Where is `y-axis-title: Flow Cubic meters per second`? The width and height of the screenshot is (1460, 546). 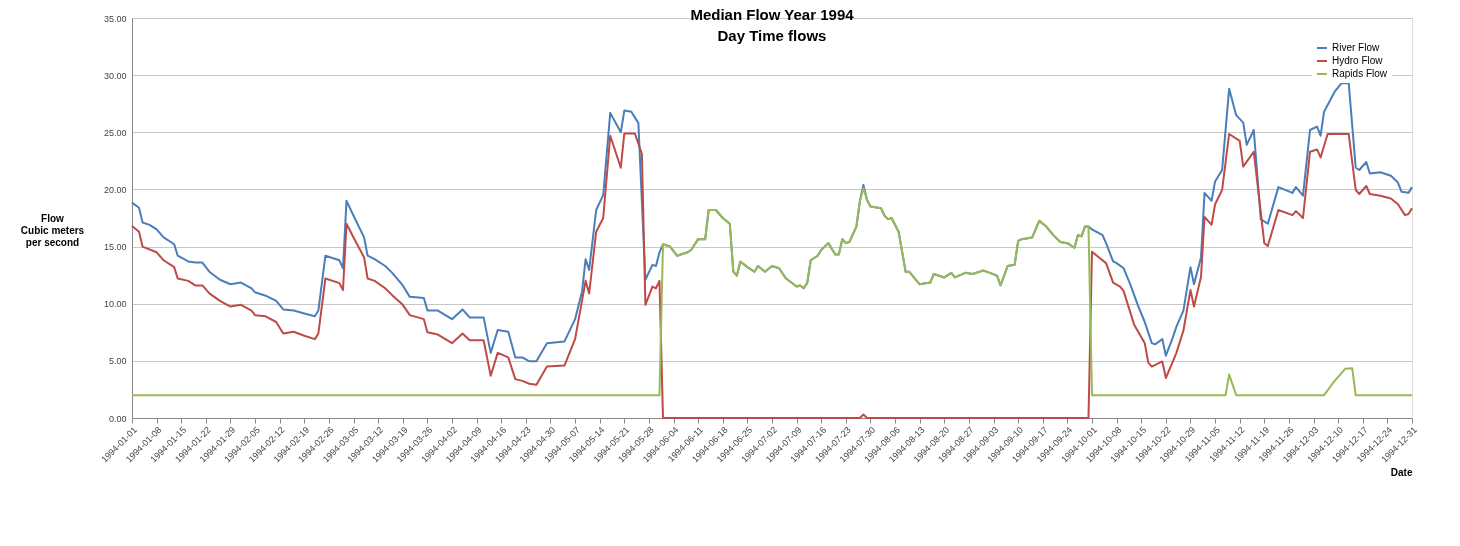 y-axis-title: Flow Cubic meters per second is located at coordinates (52, 230).